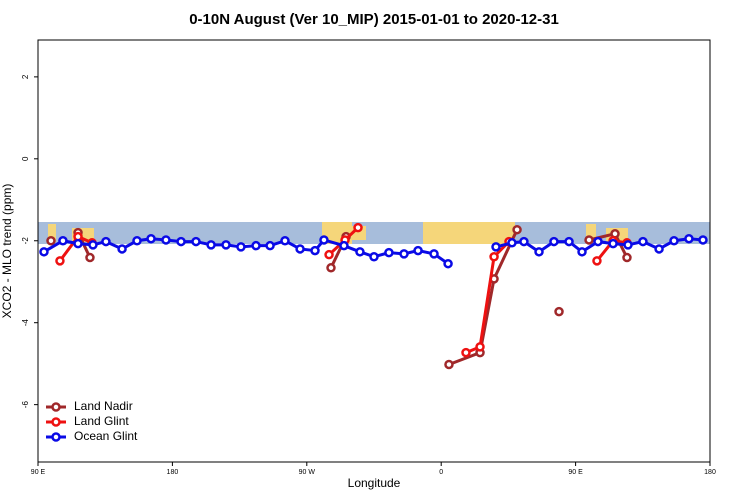 This screenshot has height=500, width=750. I want to click on y-tick-label: -6, so click(25, 405).